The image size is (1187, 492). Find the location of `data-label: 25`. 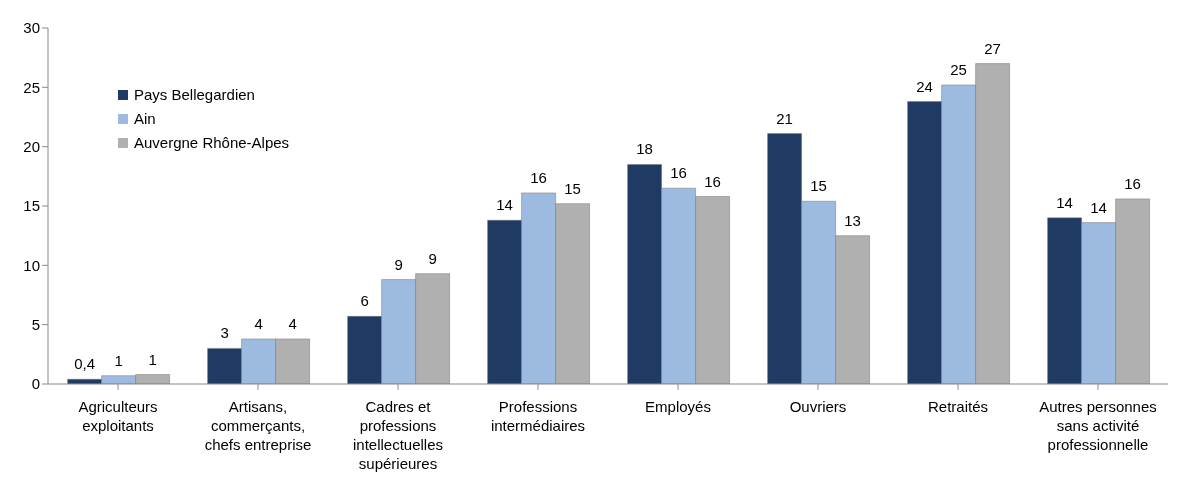

data-label: 25 is located at coordinates (958, 69).